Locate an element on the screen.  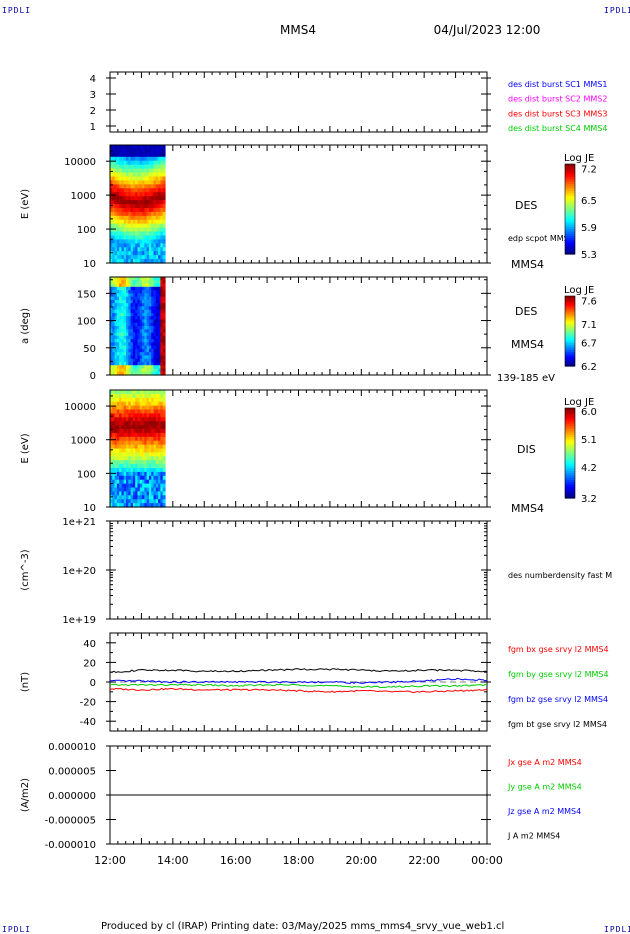
y-tick-label-1: 10000 is located at coordinates (80, 162).